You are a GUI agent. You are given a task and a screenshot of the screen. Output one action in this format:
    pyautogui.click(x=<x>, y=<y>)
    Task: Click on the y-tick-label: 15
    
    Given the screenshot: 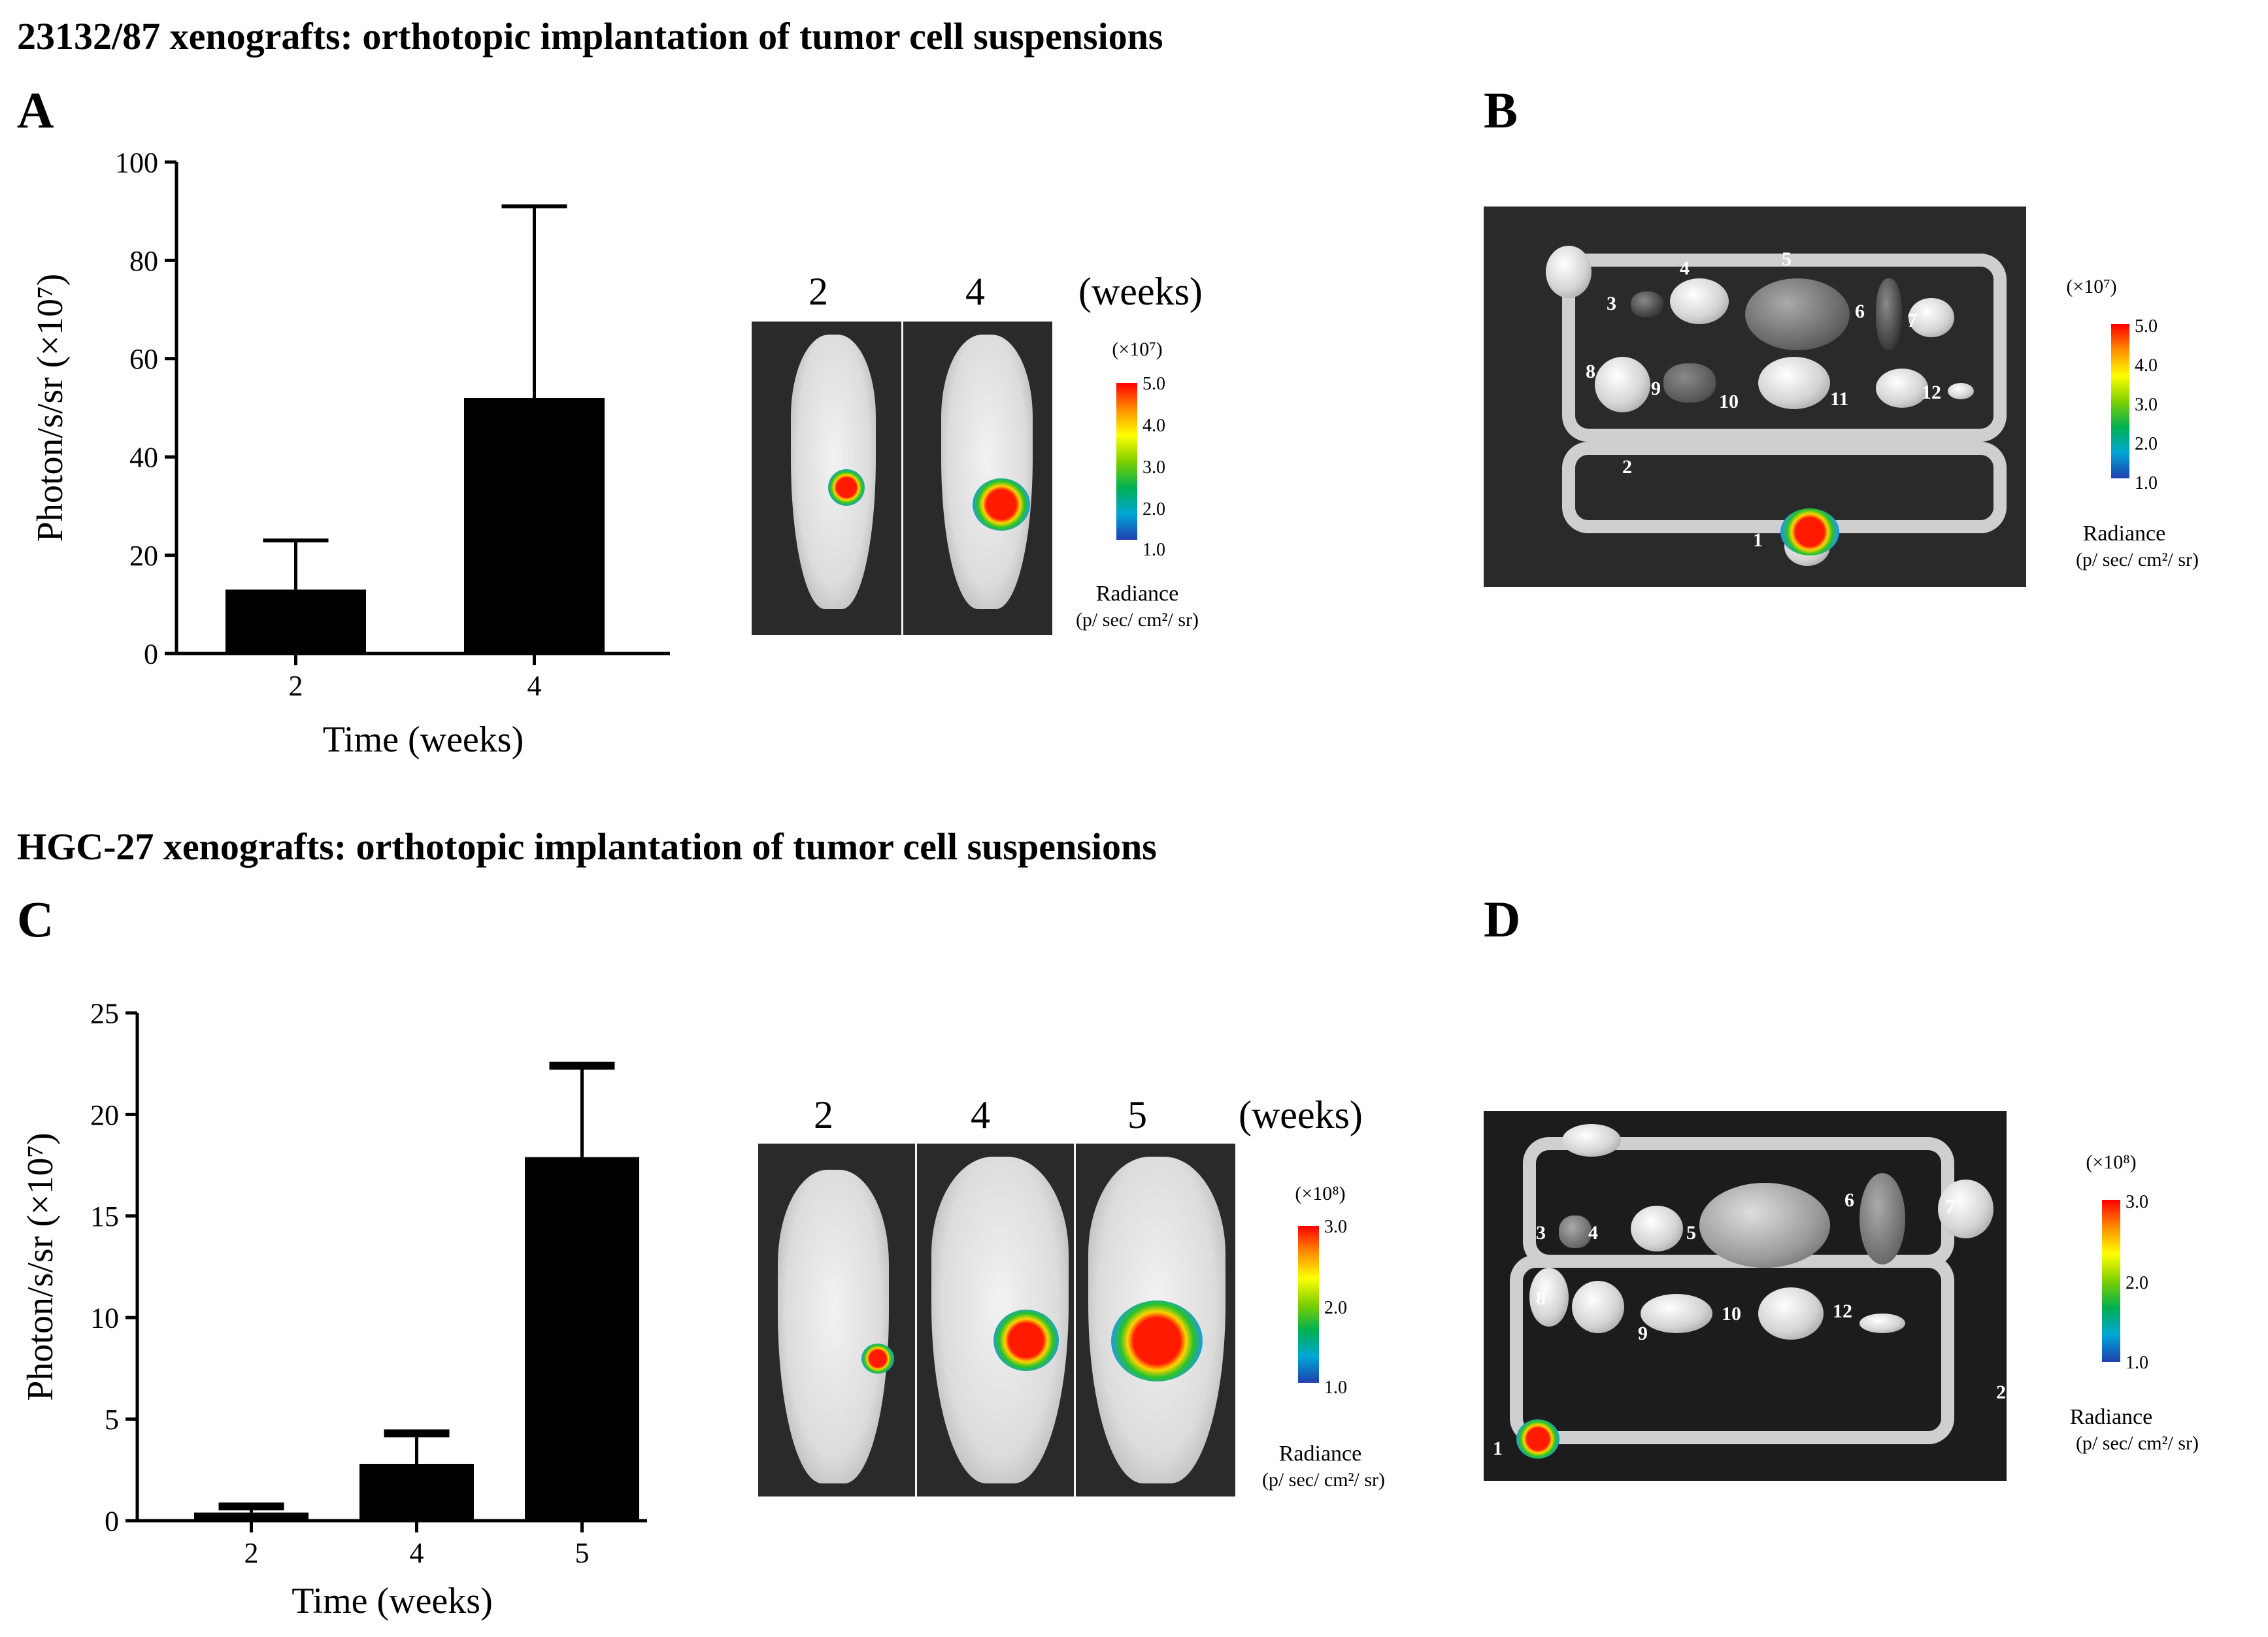 What is the action you would take?
    pyautogui.click(x=105, y=1216)
    